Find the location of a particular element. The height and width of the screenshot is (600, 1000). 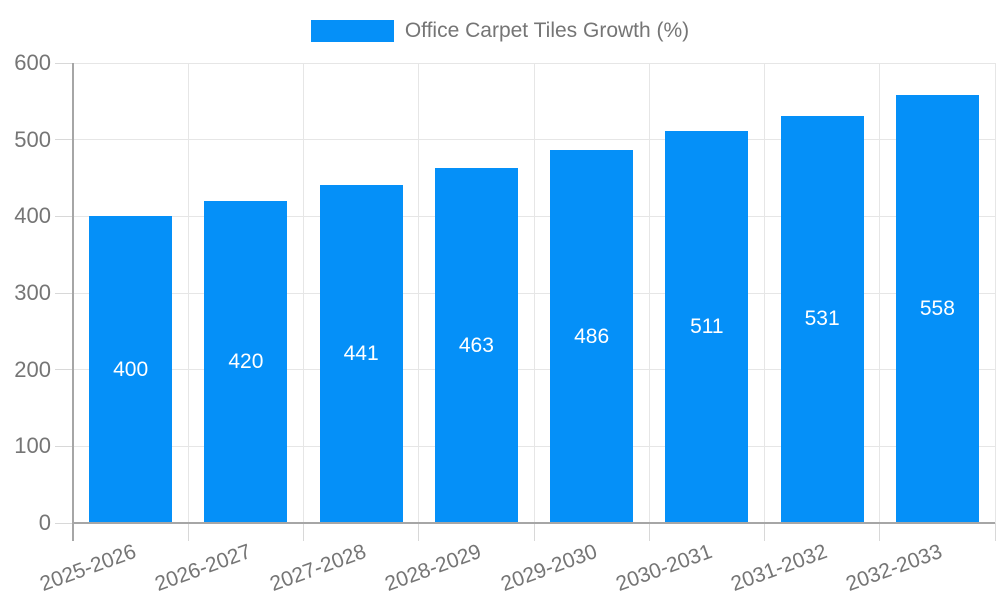

y-tick-label: 0 is located at coordinates (44, 522).